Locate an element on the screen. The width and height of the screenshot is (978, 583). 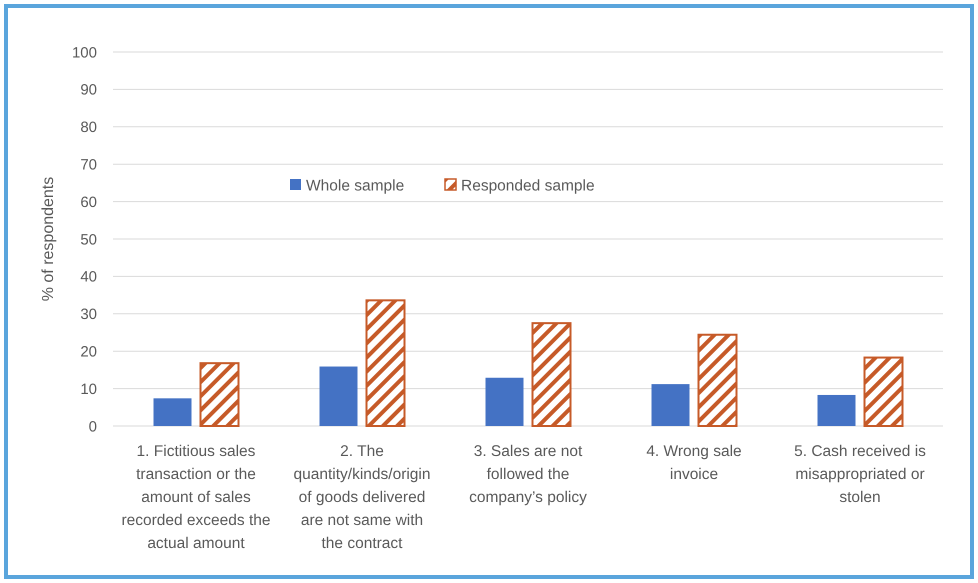
x-tick-label: 4. Wrong sale invoice is located at coordinates (694, 463).